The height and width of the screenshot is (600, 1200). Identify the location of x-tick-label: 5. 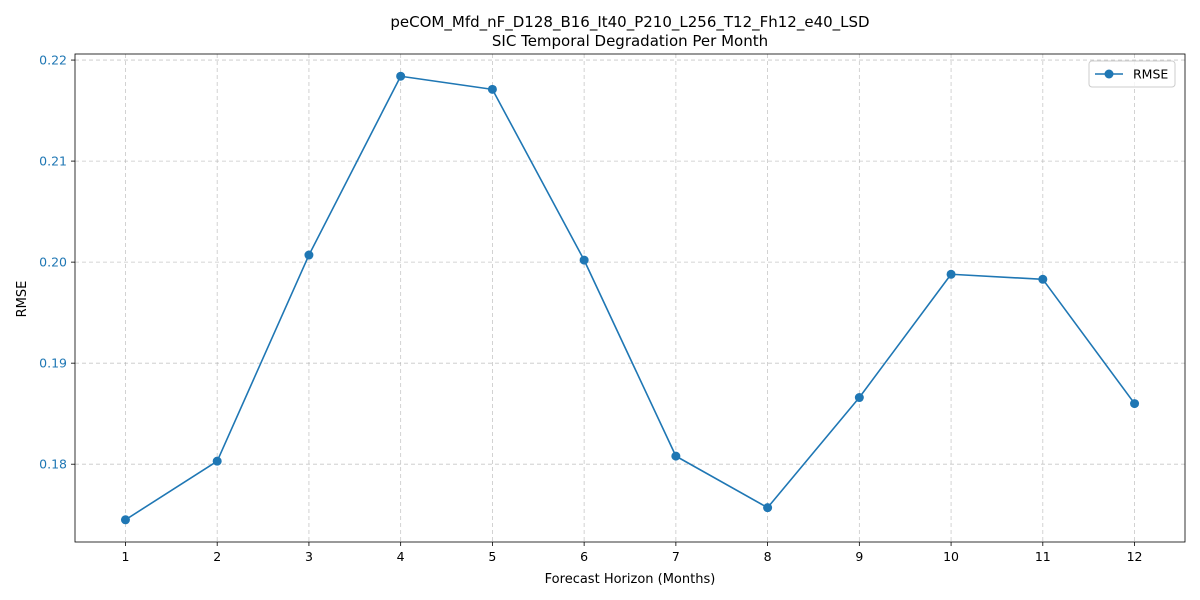
(492, 556).